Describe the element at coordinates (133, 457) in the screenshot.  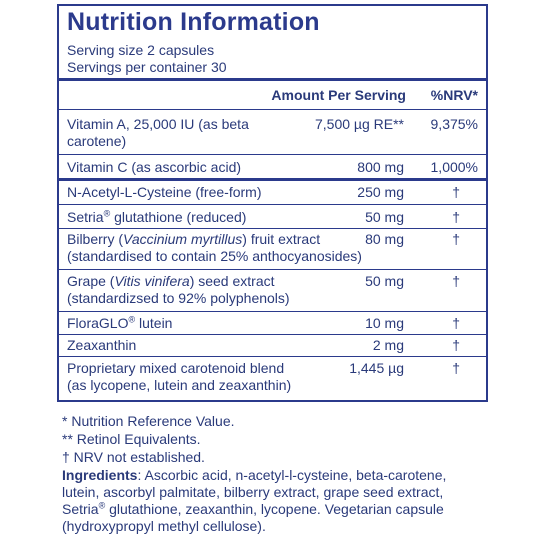
I see `footnote-dagger: † NRV not established.` at that location.